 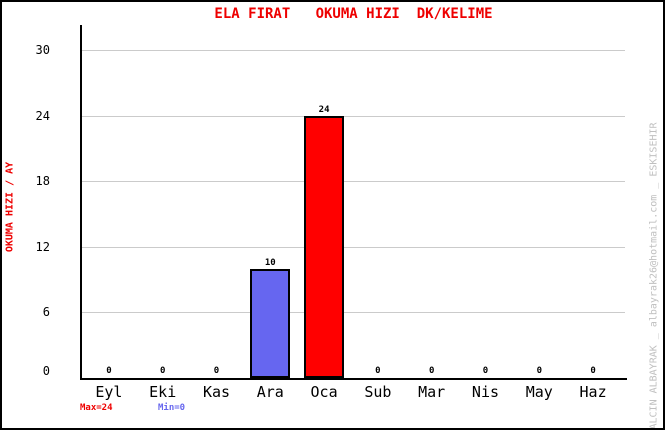 I want to click on y-tick-label-30: 30, so click(x=42, y=50).